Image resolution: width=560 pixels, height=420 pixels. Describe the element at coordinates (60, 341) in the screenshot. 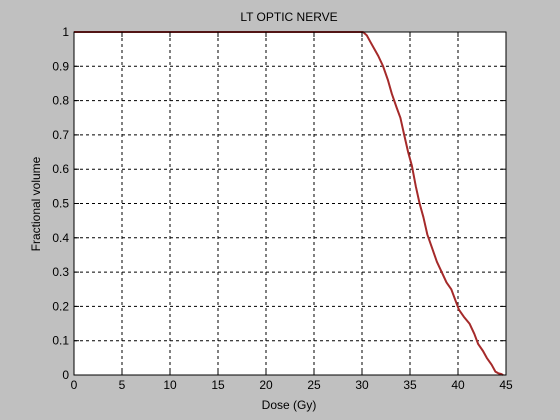

I see `y-tick-label: 0.1` at that location.